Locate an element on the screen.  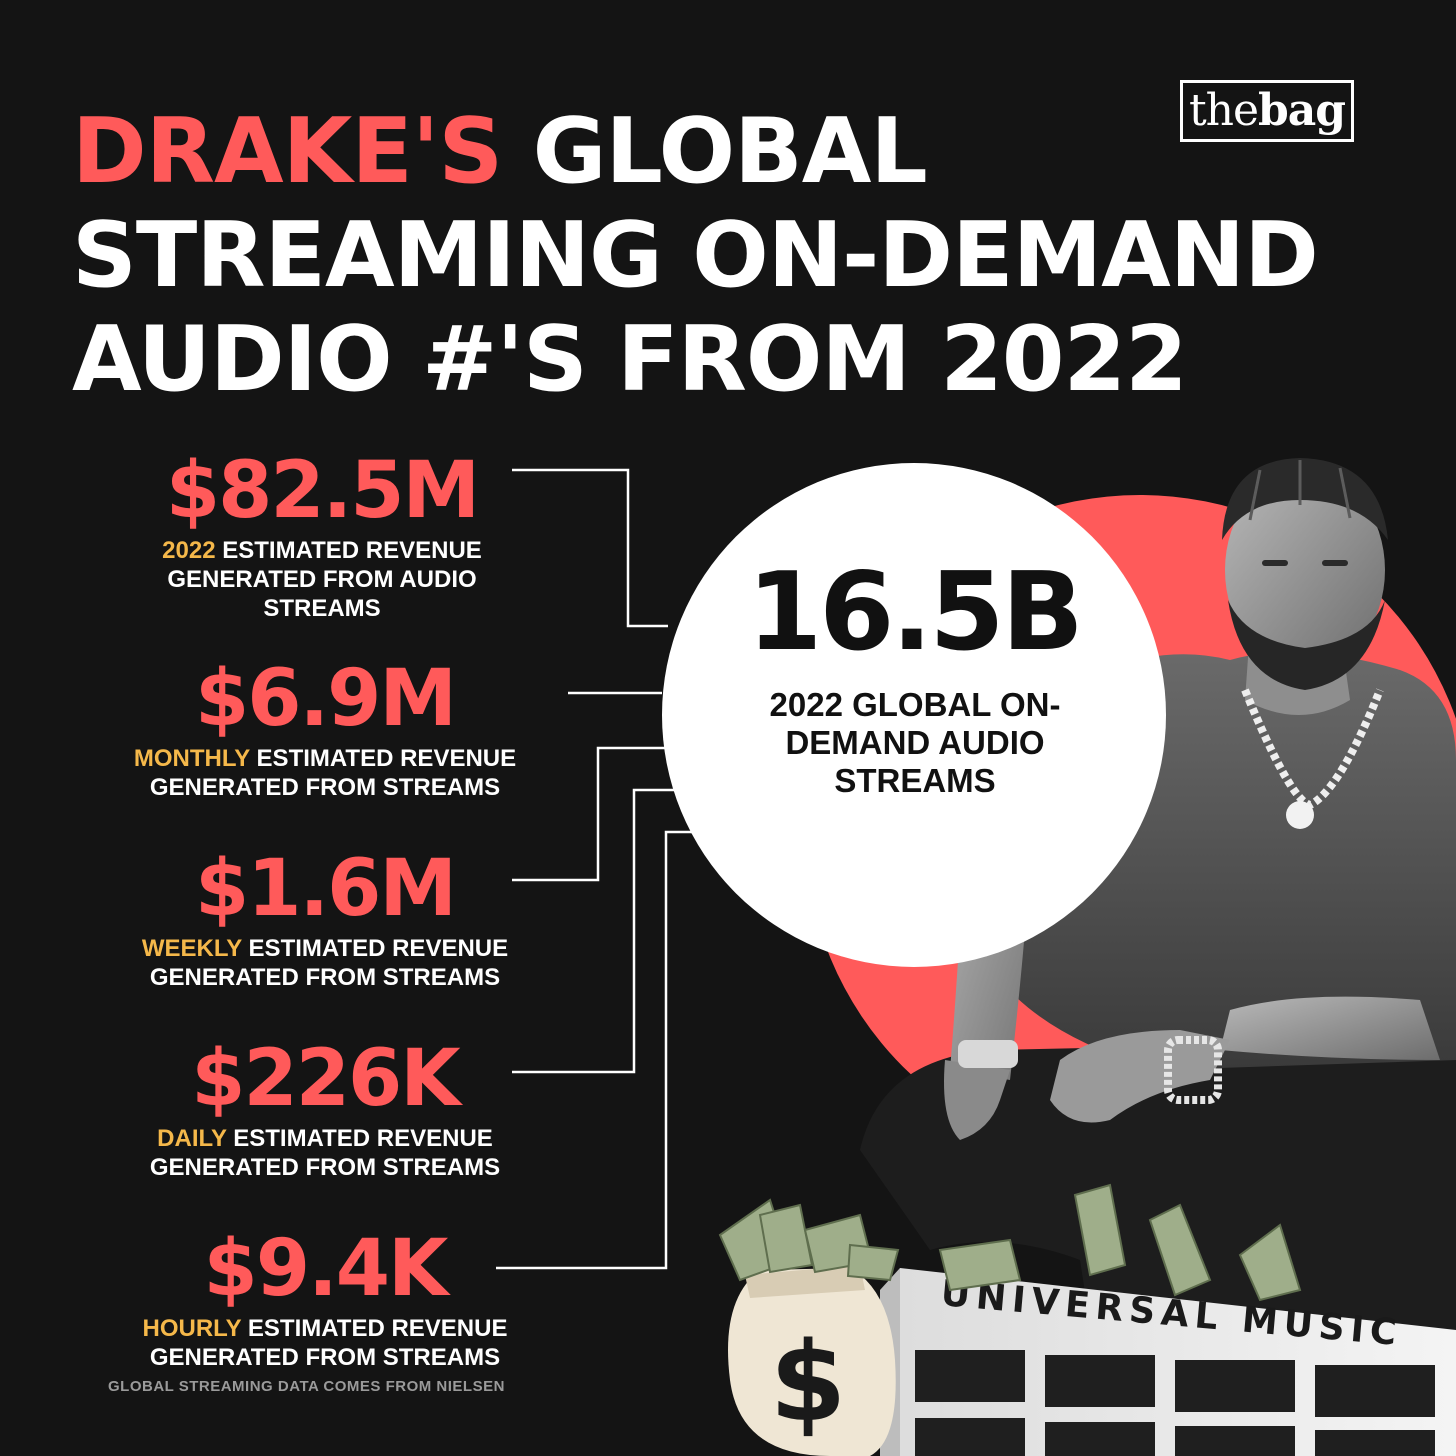
title-line-1: DRAKE'S GLOBAL is located at coordinates (742, 152).